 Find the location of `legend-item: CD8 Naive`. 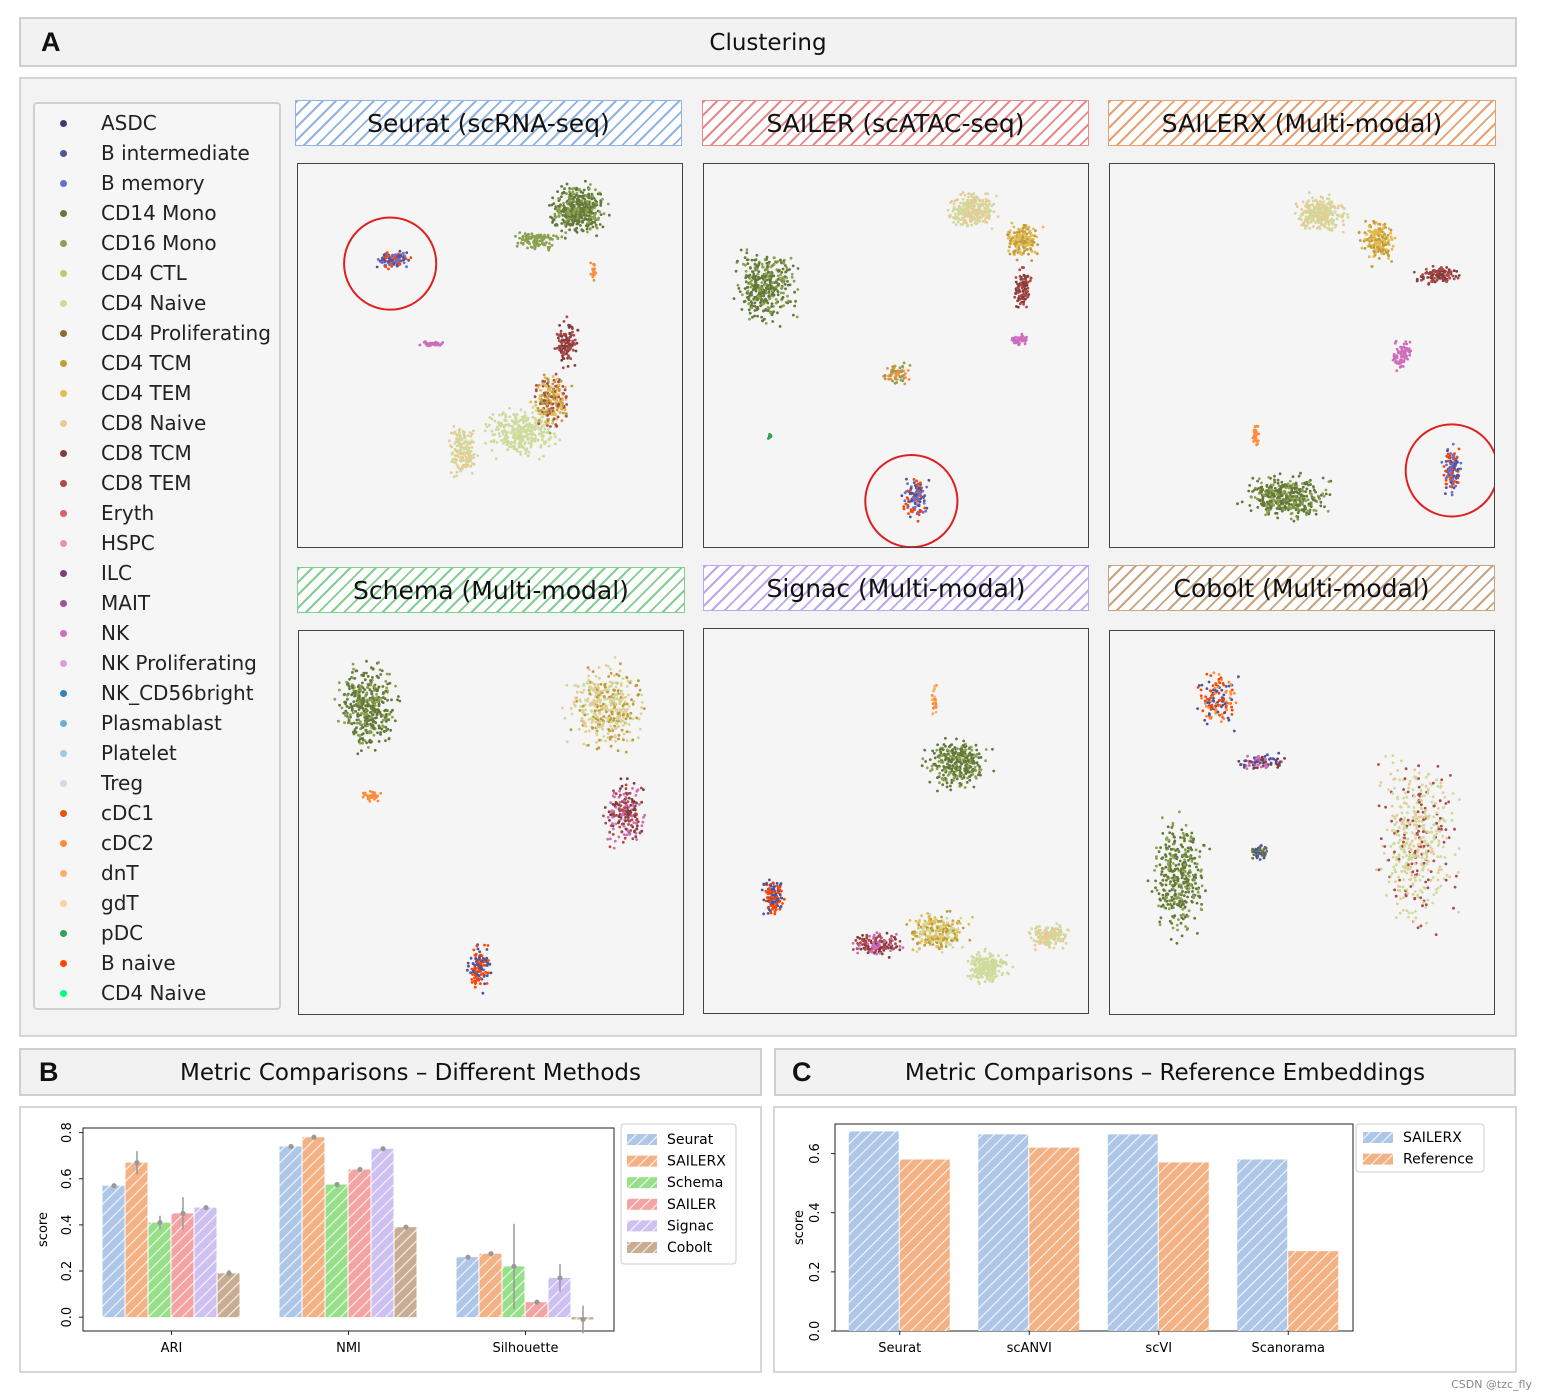

legend-item: CD8 Naive is located at coordinates (120, 423).